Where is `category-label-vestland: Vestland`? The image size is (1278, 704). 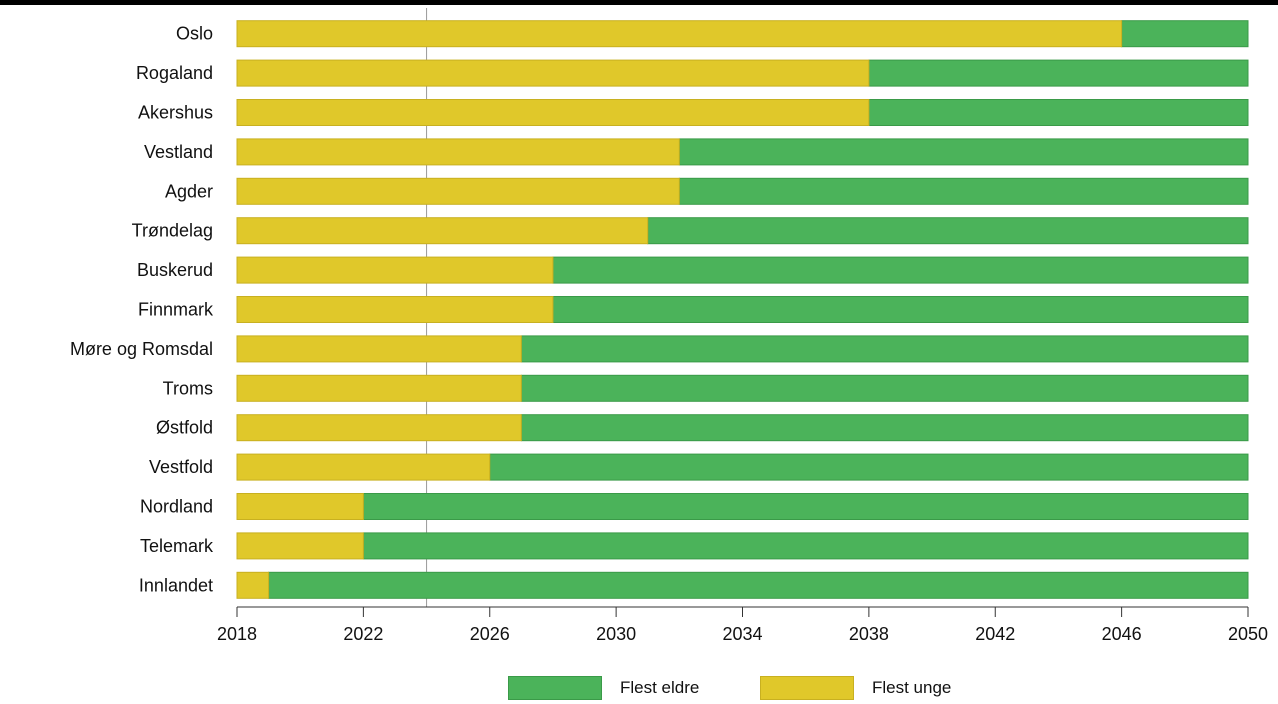
category-label-vestland: Vestland is located at coordinates (178, 152).